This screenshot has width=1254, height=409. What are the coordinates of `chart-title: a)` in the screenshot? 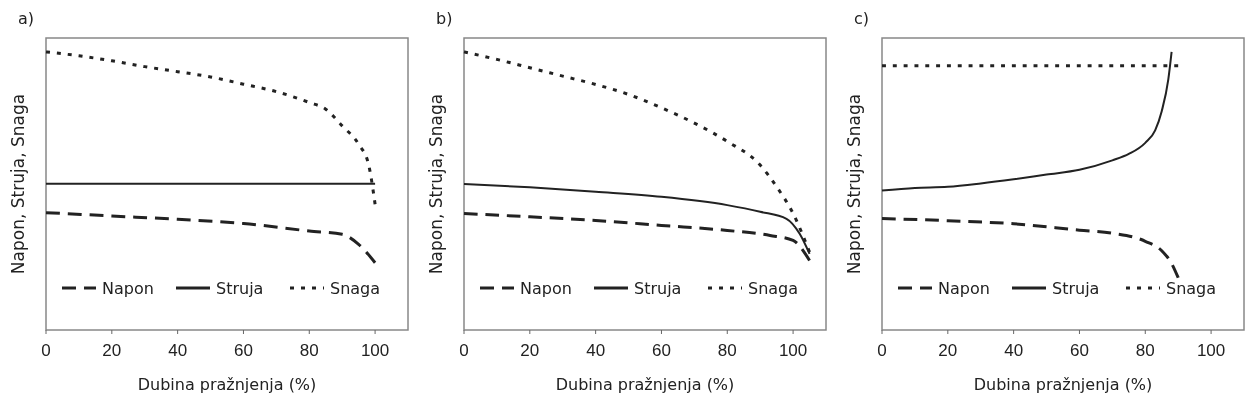 It's located at (26, 18).